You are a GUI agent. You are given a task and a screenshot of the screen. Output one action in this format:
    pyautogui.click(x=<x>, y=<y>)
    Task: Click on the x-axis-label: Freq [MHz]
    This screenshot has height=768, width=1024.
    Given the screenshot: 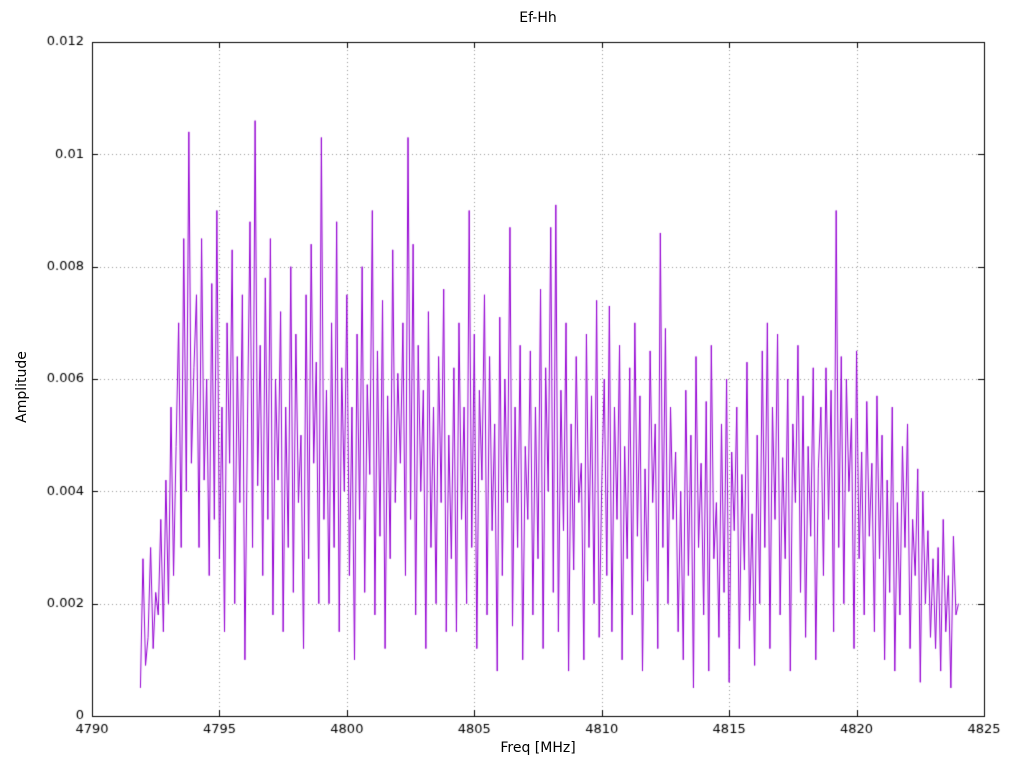 What is the action you would take?
    pyautogui.click(x=538, y=748)
    